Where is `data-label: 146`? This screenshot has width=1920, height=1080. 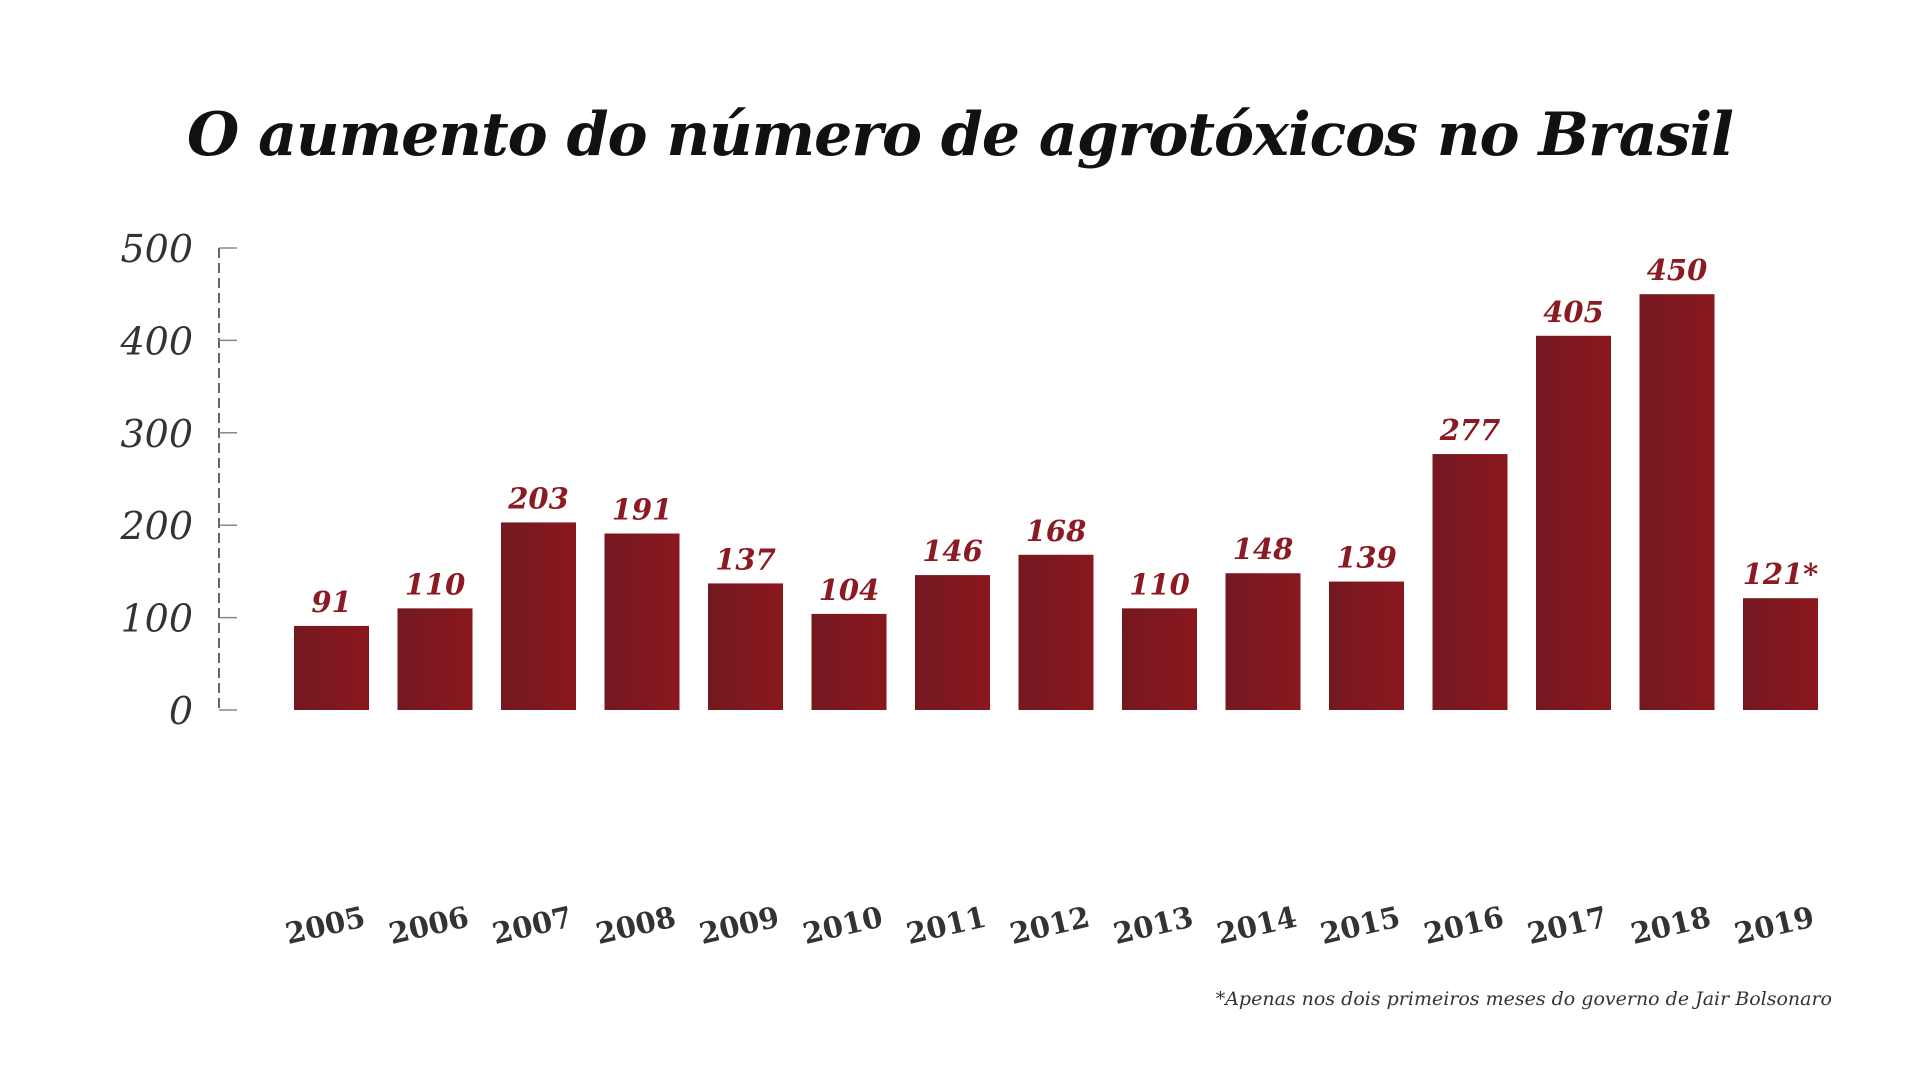 data-label: 146 is located at coordinates (952, 551).